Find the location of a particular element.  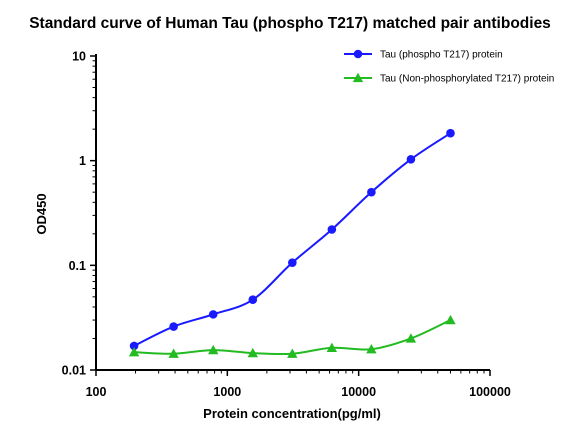

y-axis-title: OD450 is located at coordinates (41, 213).